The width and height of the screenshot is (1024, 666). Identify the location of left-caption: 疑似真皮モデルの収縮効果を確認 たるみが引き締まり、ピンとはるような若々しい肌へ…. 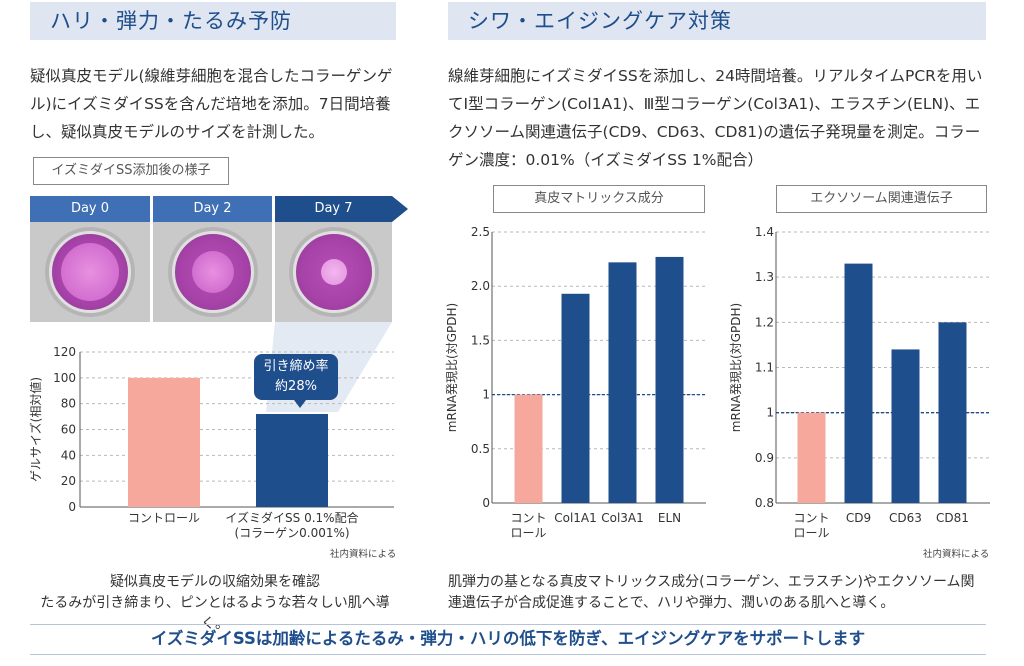
(215, 603).